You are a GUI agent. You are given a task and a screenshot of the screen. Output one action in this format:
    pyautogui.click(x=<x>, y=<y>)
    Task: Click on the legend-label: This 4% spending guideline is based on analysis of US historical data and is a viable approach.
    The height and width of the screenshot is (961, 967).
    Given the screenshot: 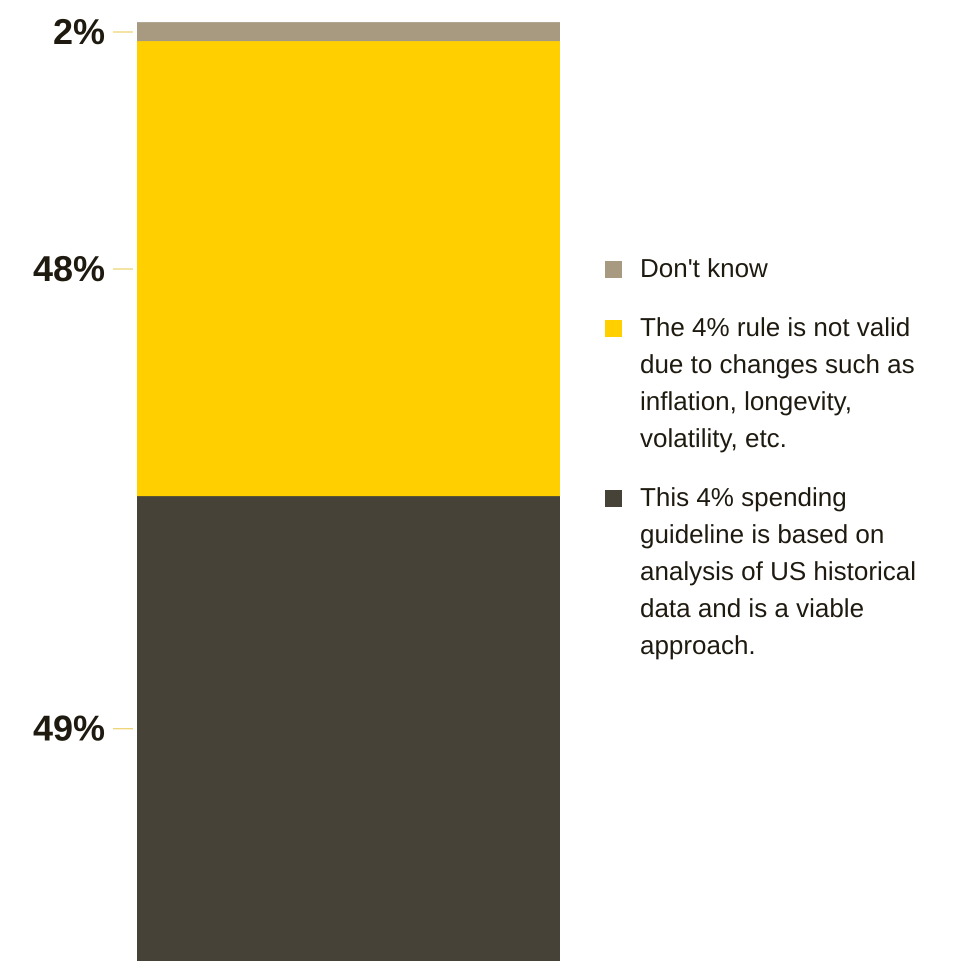 What is the action you would take?
    pyautogui.click(x=778, y=571)
    